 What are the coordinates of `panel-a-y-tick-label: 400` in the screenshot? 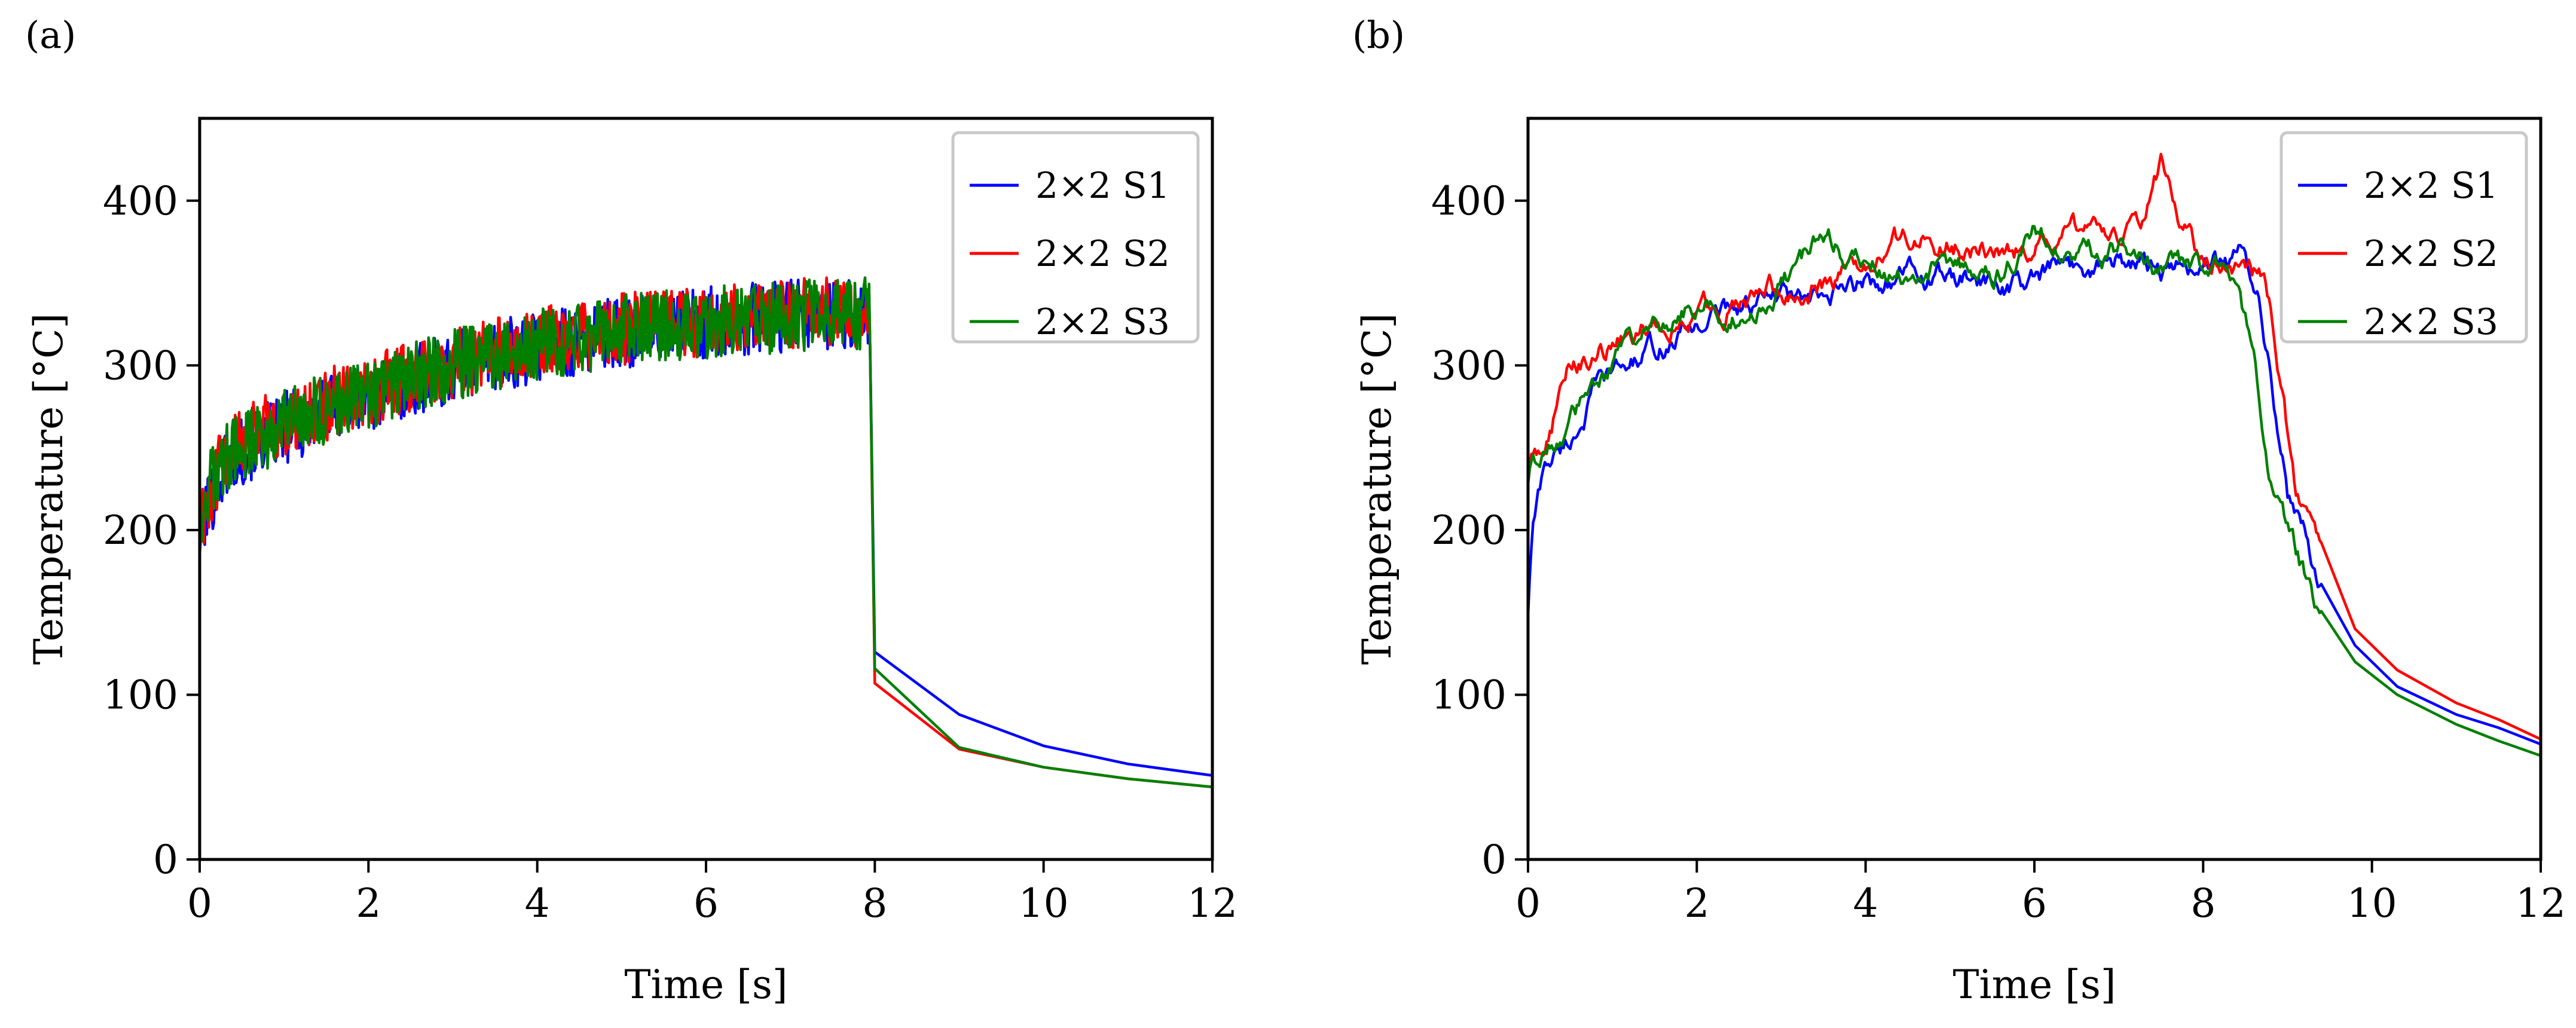 It's located at (140, 201).